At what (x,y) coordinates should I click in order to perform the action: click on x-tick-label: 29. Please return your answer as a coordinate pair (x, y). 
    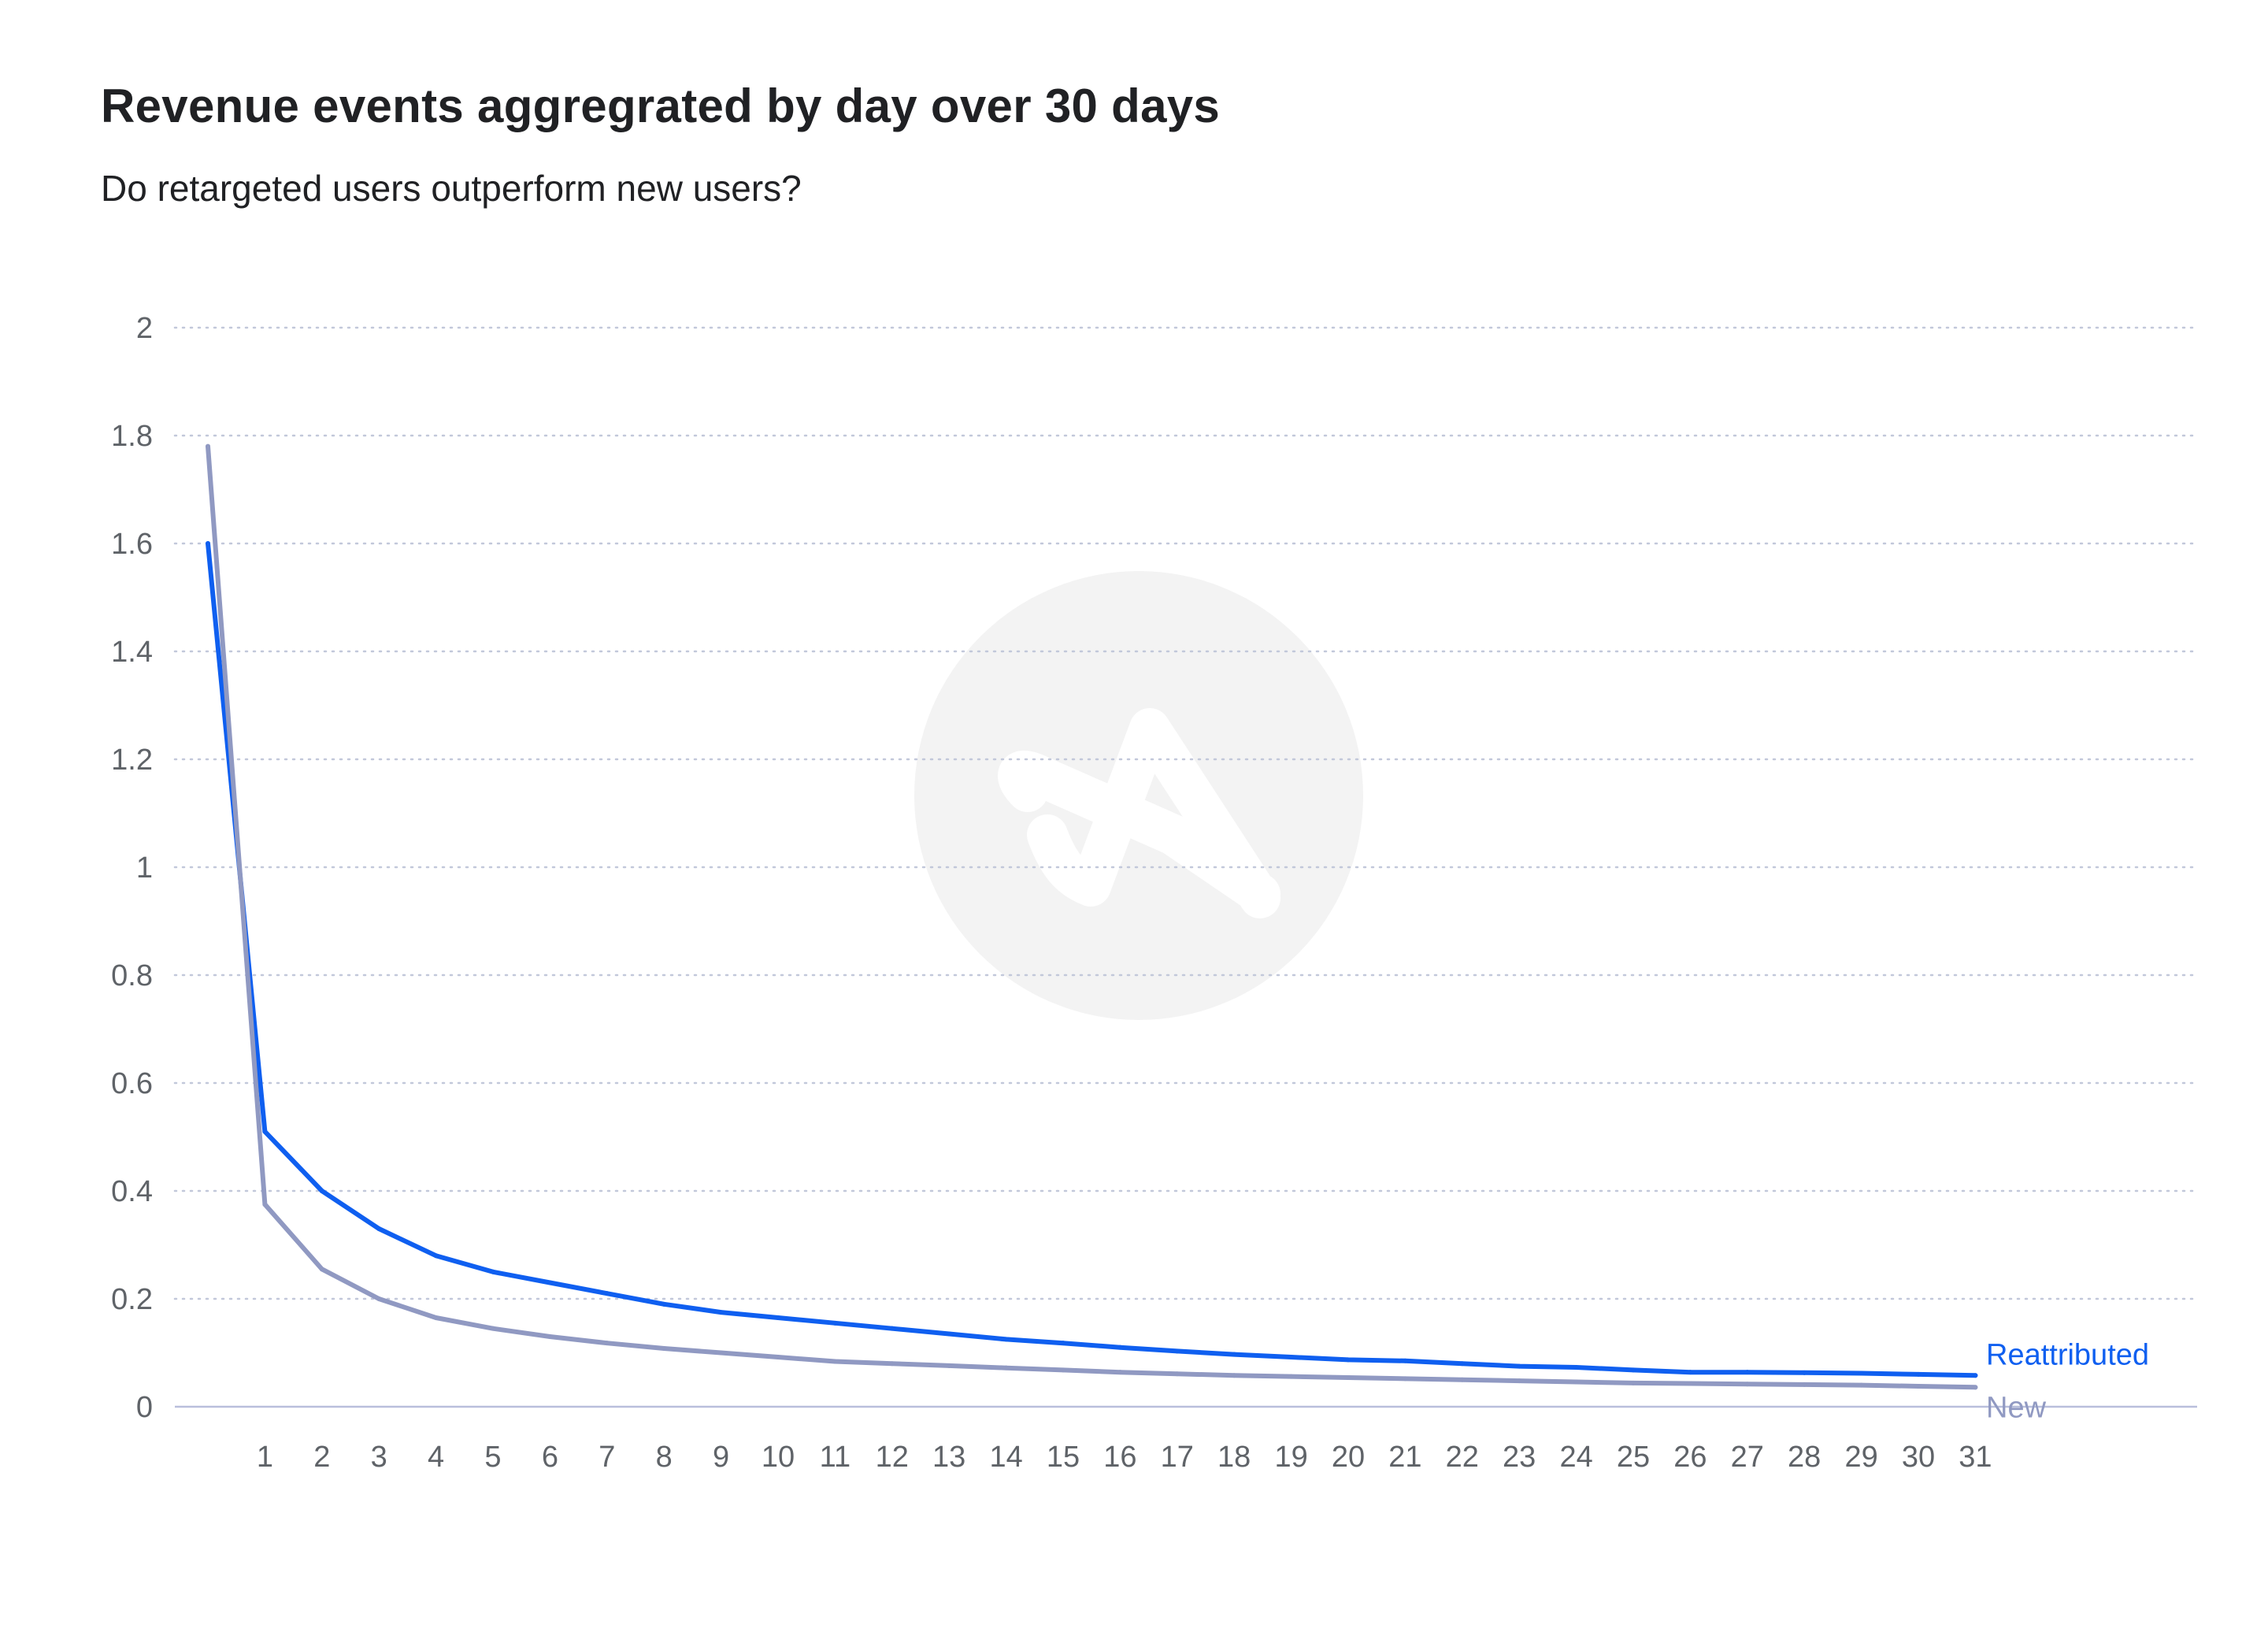
    Looking at the image, I should click on (1860, 1457).